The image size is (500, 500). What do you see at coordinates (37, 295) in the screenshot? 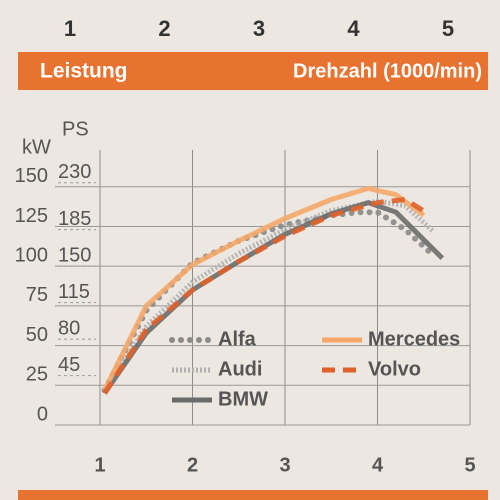
I see `y-tick-label: 75` at bounding box center [37, 295].